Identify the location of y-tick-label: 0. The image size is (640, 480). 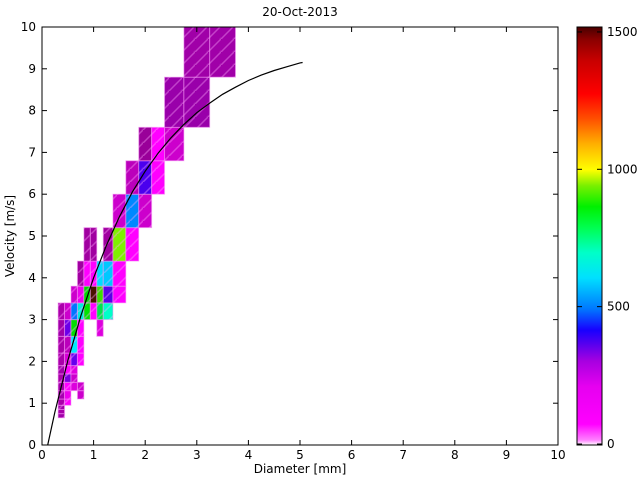
(32, 445).